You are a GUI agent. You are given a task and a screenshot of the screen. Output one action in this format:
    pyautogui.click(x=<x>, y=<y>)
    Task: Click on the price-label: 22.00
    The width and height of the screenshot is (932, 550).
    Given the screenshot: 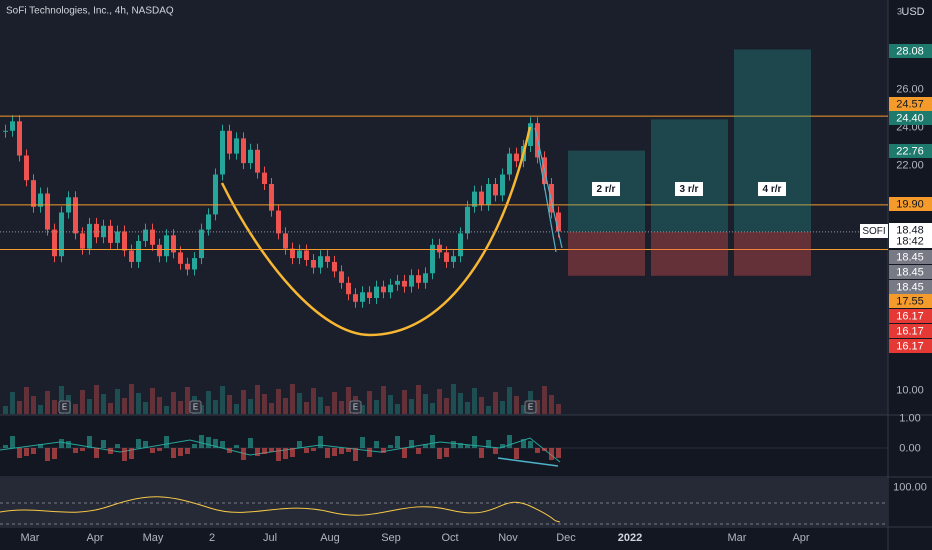 What is the action you would take?
    pyautogui.click(x=910, y=165)
    